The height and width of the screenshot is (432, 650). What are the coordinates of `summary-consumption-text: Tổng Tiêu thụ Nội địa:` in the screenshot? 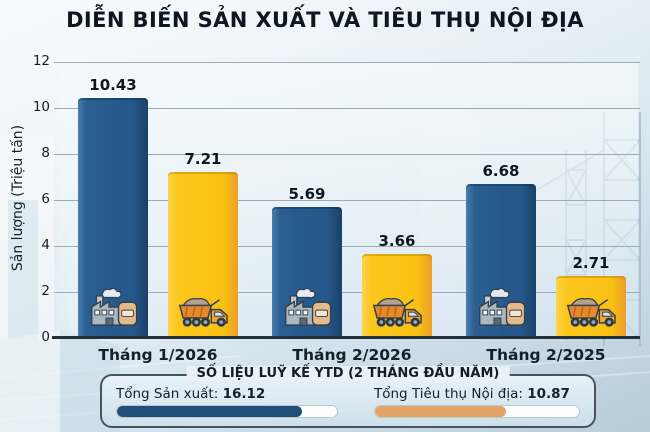 It's located at (448, 394).